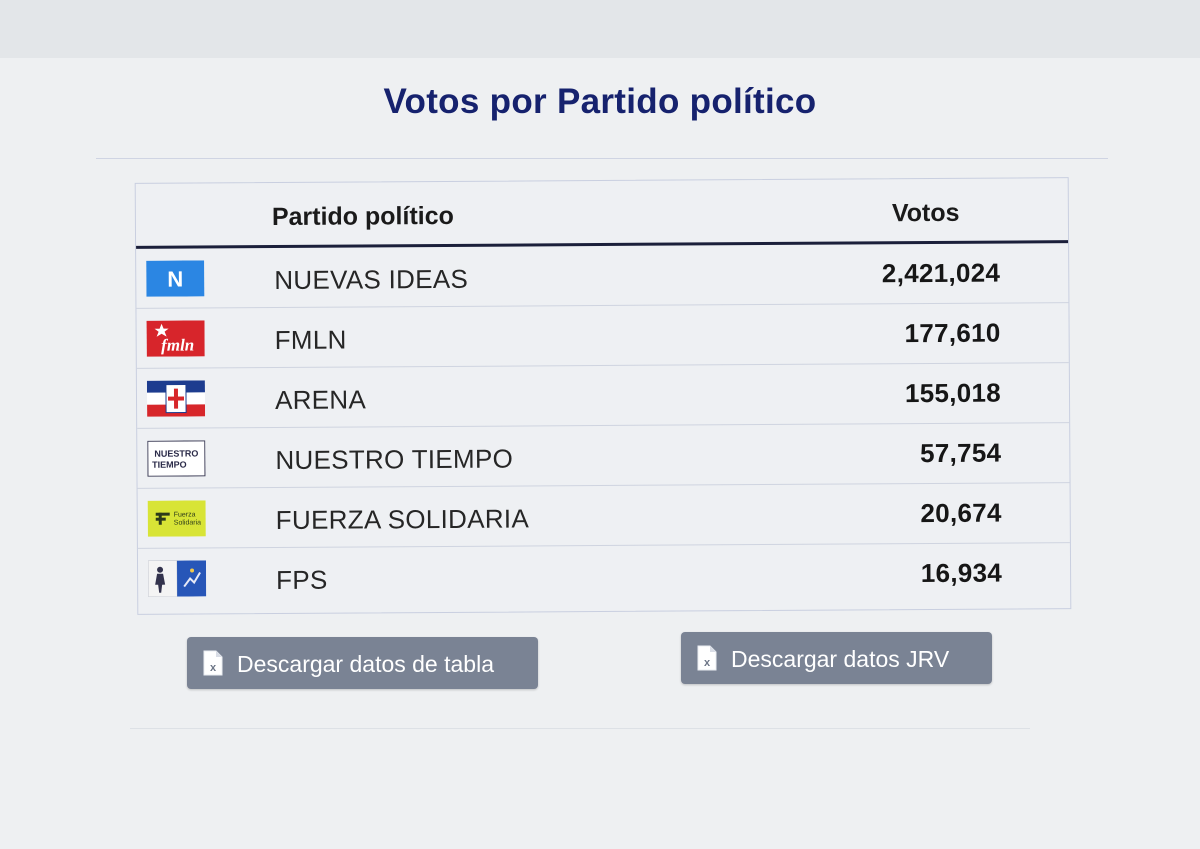  I want to click on svg-text: fmln, so click(177, 344).